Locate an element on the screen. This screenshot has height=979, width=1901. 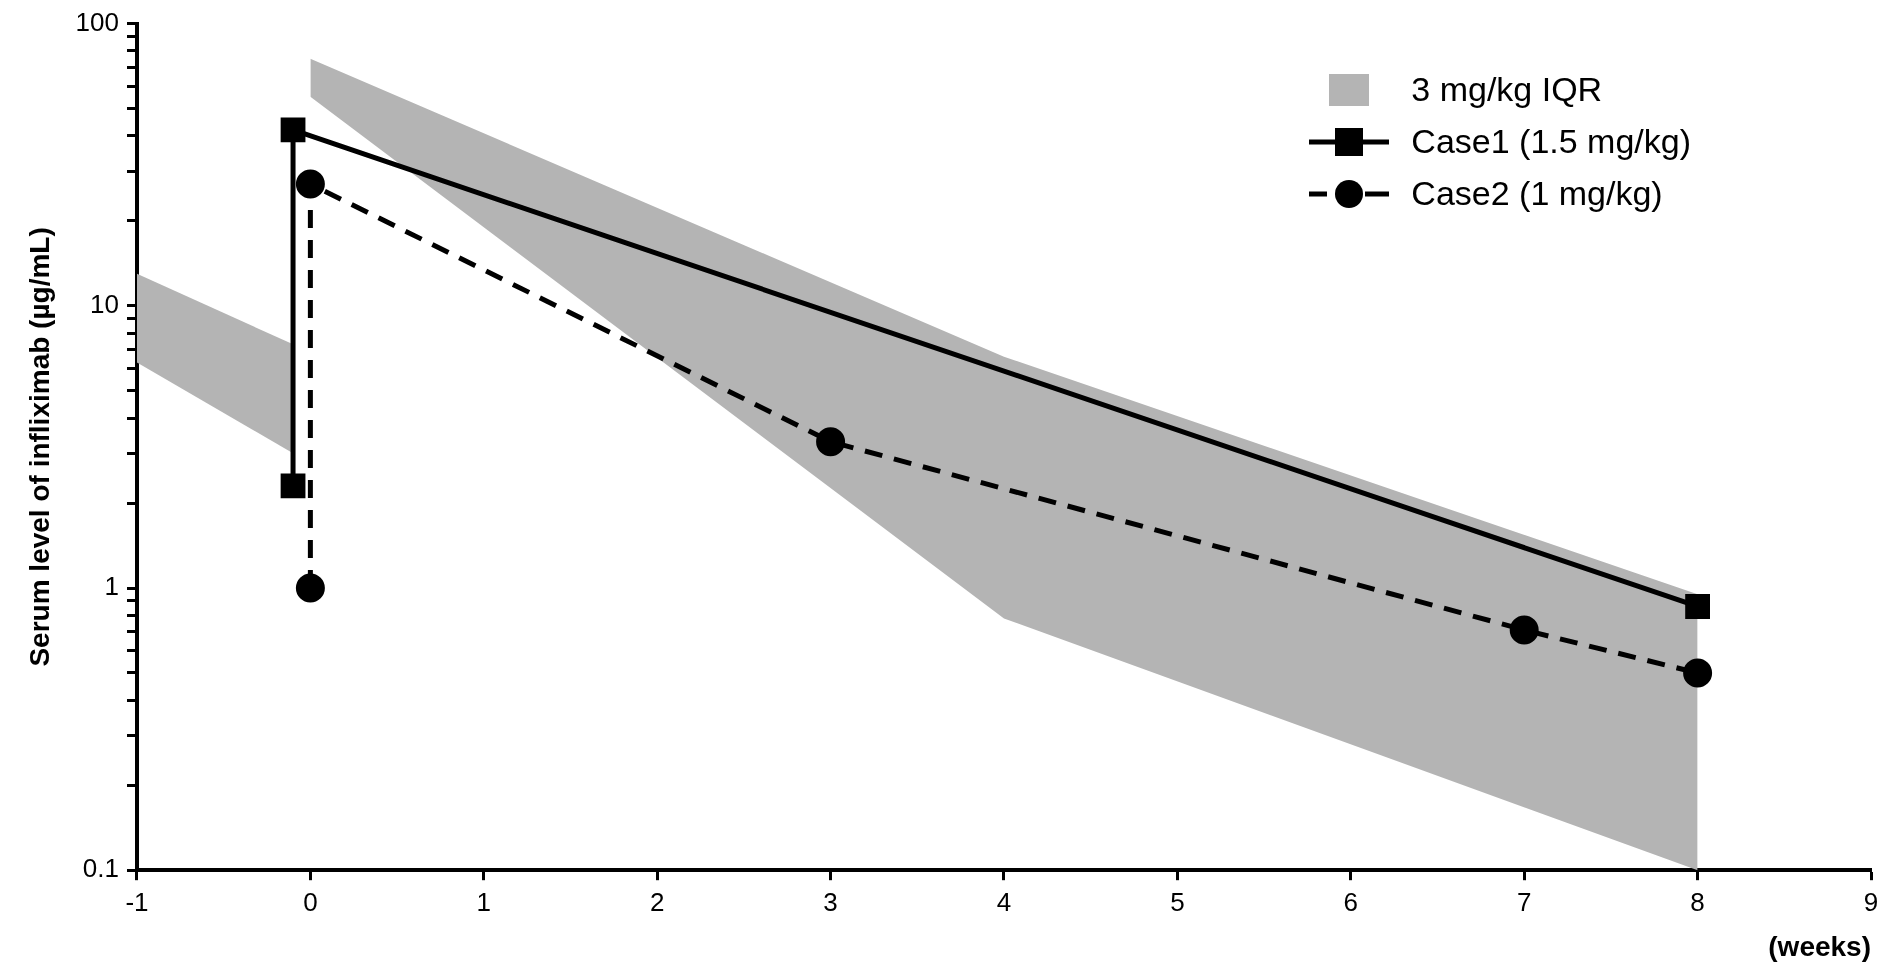
x-tick-label: -1 is located at coordinates (137, 901).